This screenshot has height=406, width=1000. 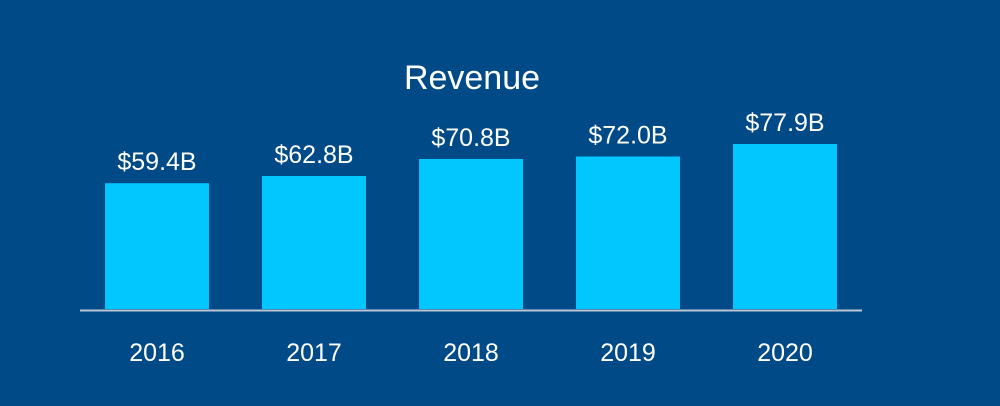 I want to click on value-label-2016: $59.4B, so click(x=156, y=162).